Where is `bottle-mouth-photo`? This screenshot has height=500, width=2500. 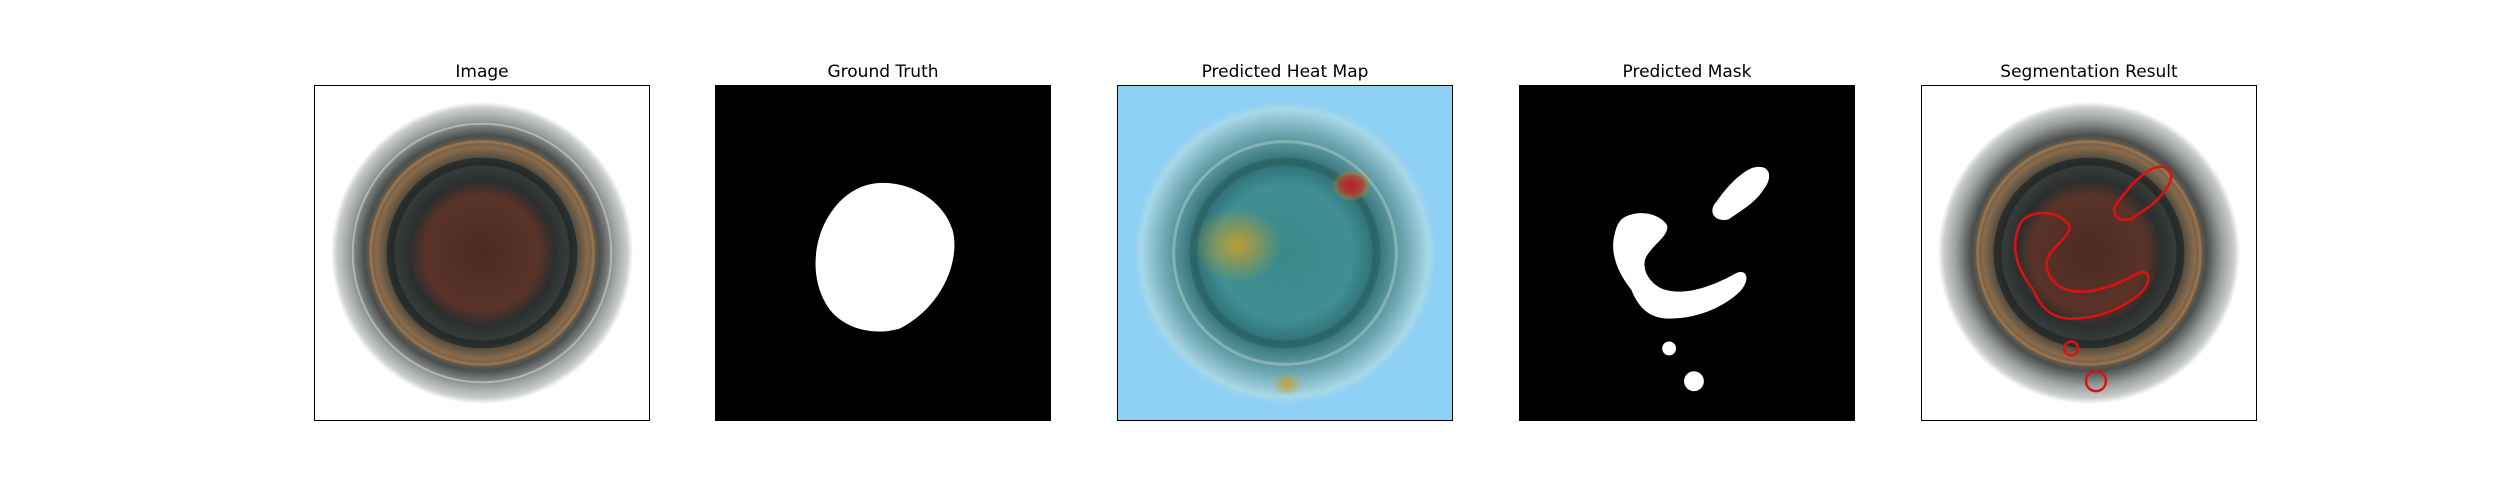 bottle-mouth-photo is located at coordinates (482, 253).